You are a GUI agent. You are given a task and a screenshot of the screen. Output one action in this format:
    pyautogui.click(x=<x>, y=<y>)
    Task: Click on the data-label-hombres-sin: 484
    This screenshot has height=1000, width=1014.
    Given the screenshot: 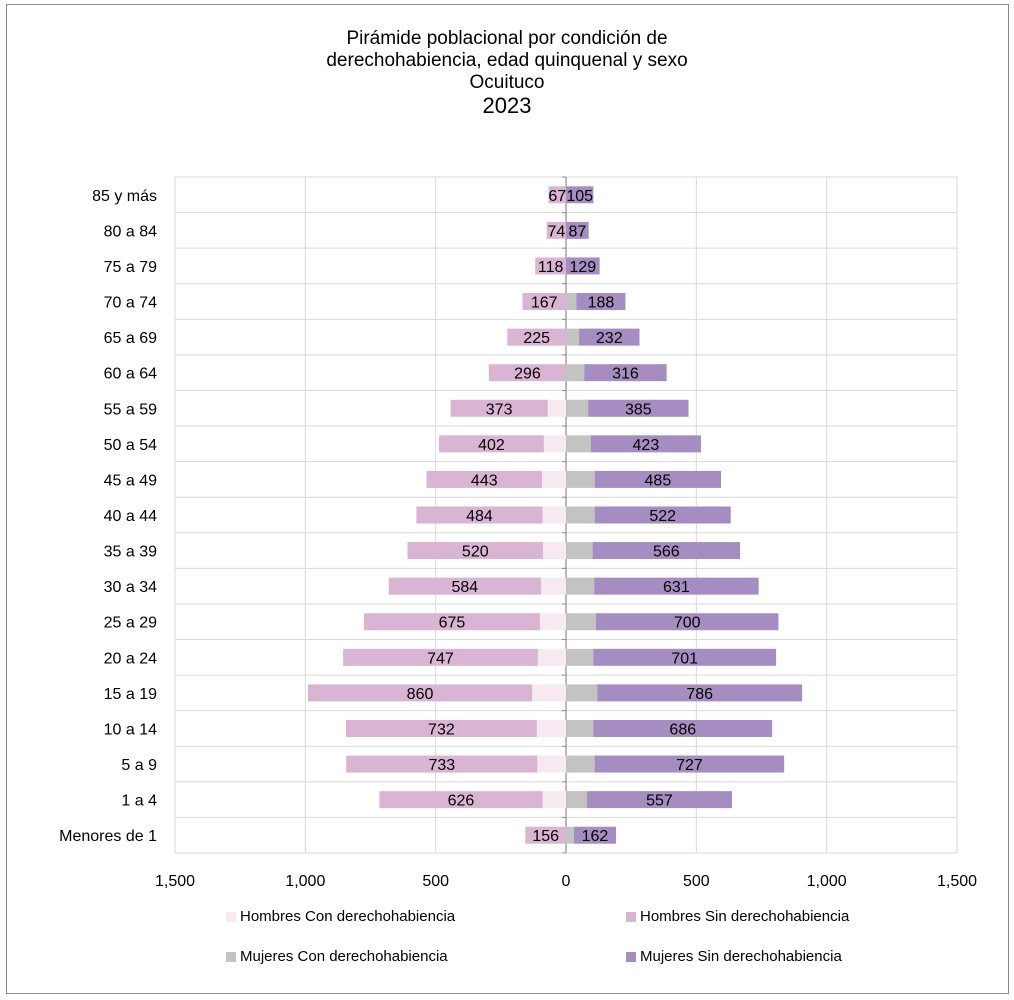 What is the action you would take?
    pyautogui.click(x=479, y=516)
    